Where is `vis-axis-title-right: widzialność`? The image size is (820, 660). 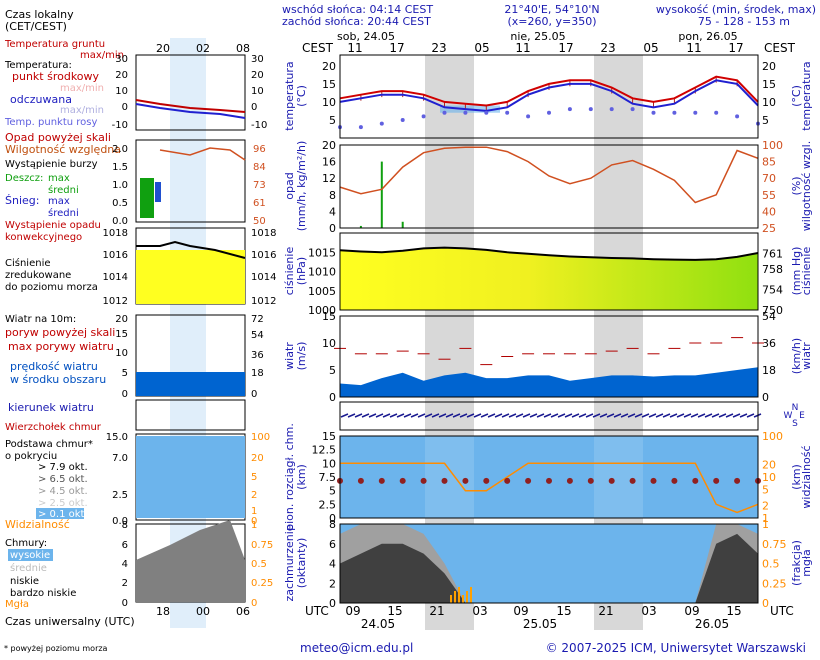
vis-axis-title-right: widzialność is located at coordinates (806, 476).